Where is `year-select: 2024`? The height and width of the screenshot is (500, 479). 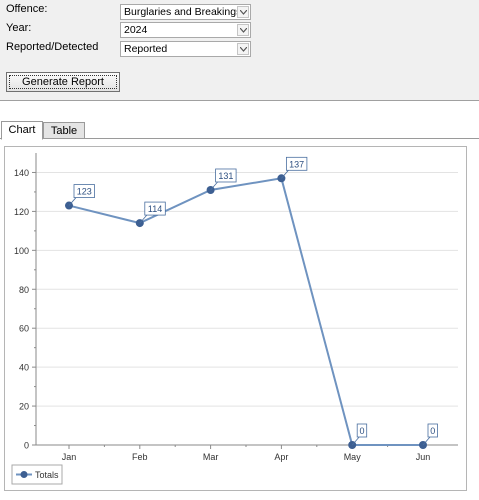 year-select: 2024 is located at coordinates (185, 30).